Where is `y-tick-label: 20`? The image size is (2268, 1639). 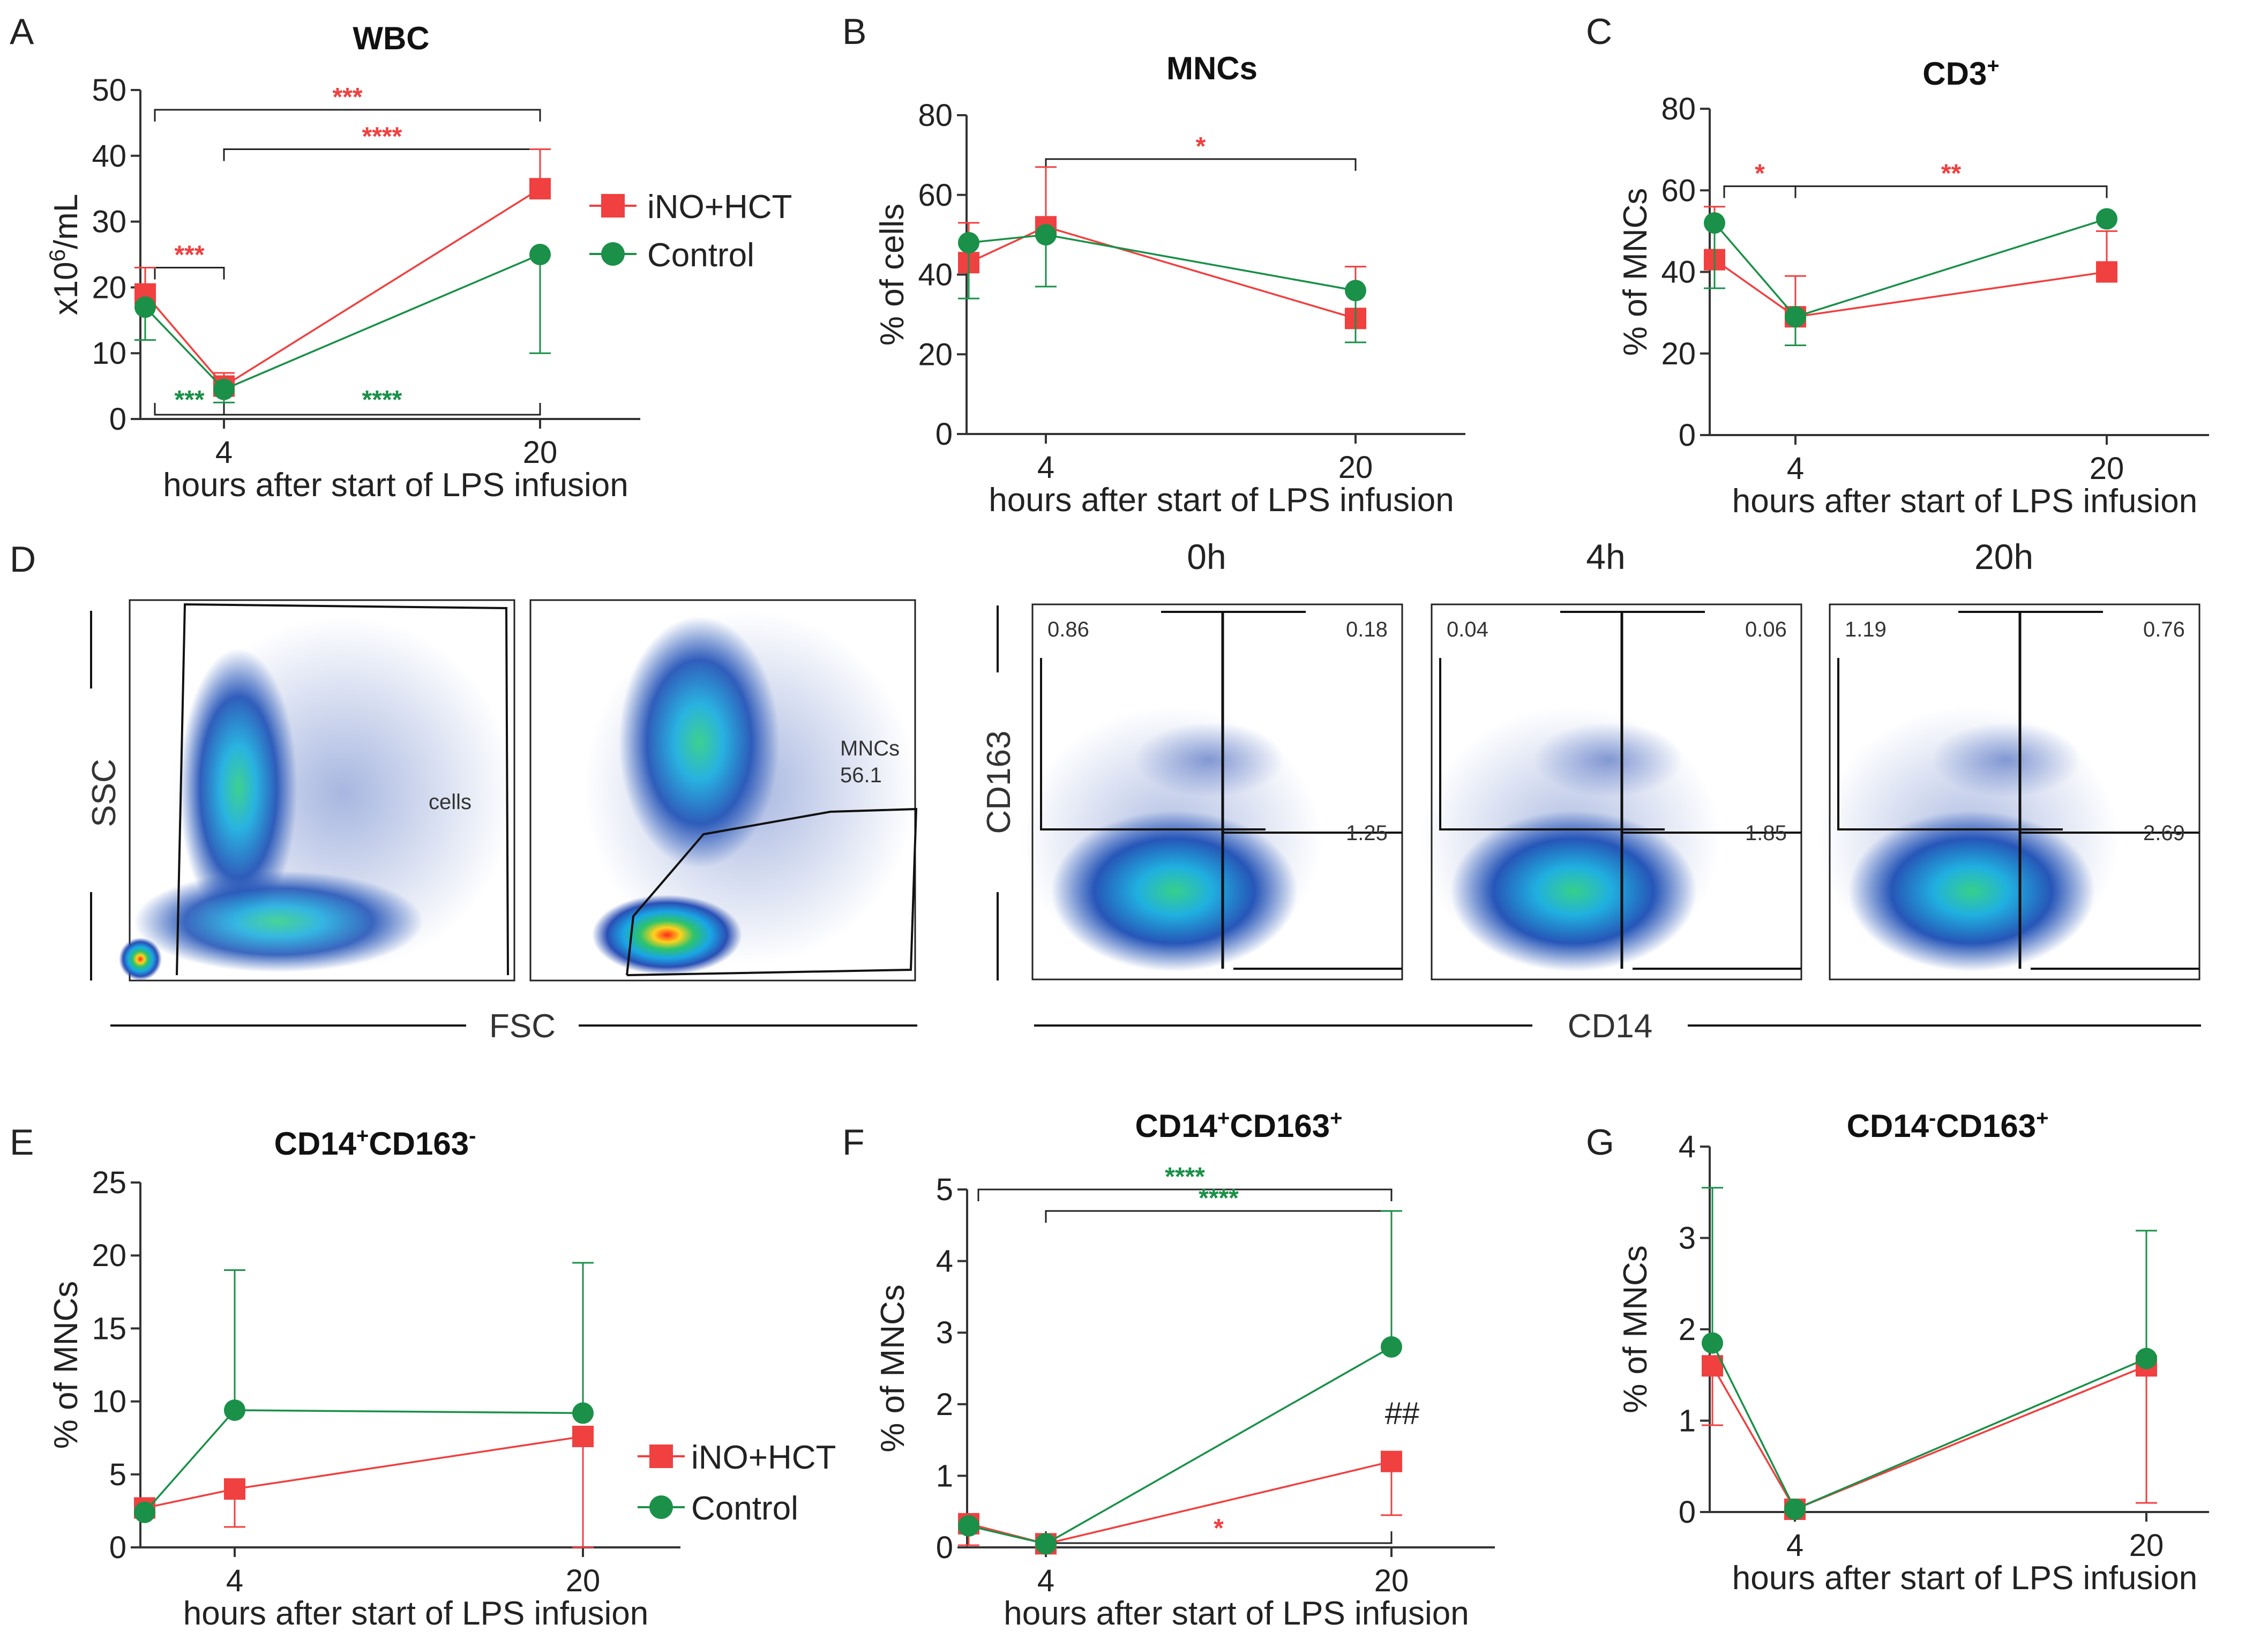 y-tick-label: 20 is located at coordinates (1679, 353).